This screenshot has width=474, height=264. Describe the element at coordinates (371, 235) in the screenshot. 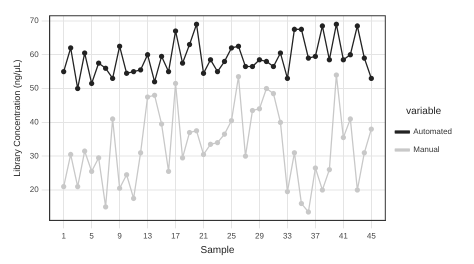

I see `x-tick-label: 45` at that location.